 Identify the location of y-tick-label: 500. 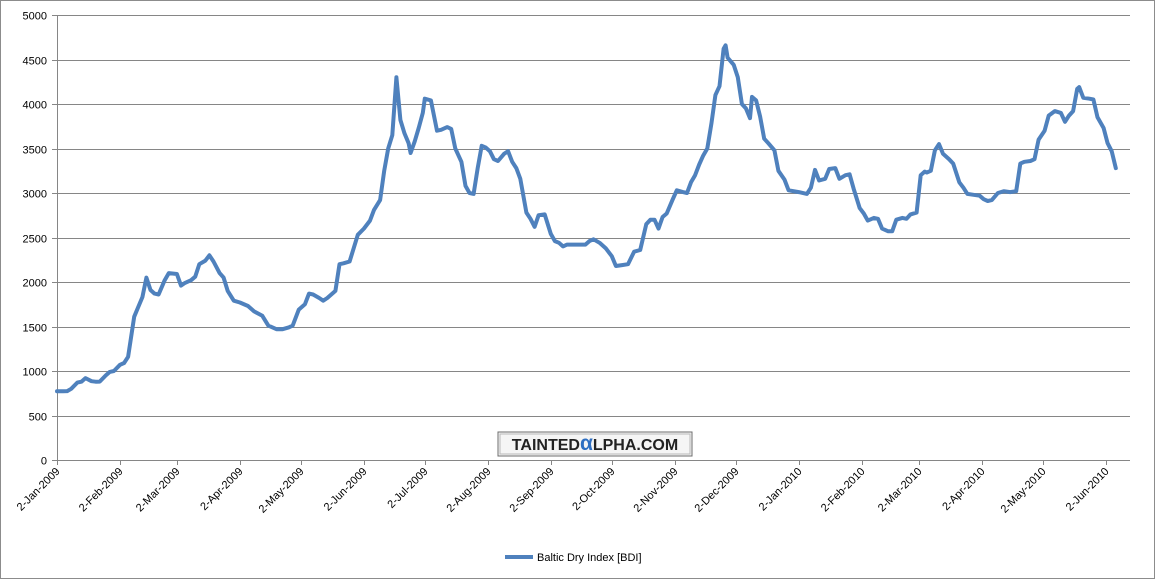
(38, 418).